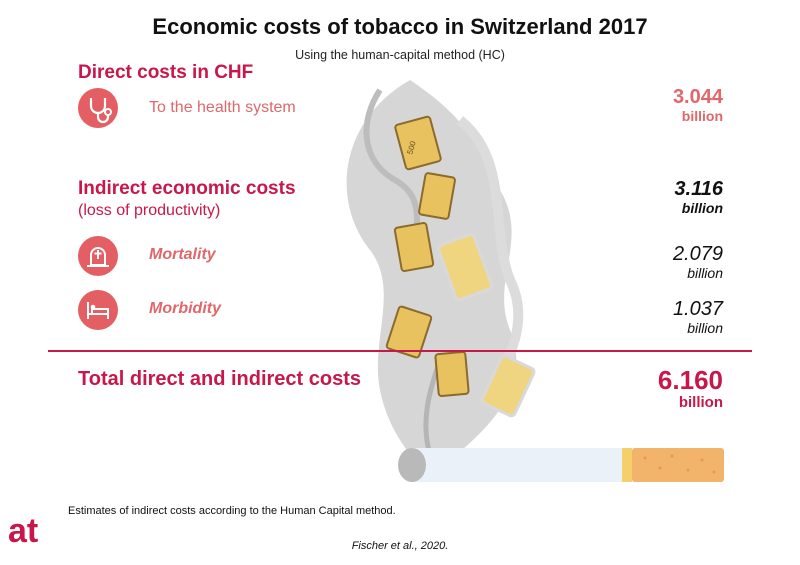 The width and height of the screenshot is (800, 565). What do you see at coordinates (220, 379) in the screenshot?
I see `total-label: Total direct and indirect costs` at bounding box center [220, 379].